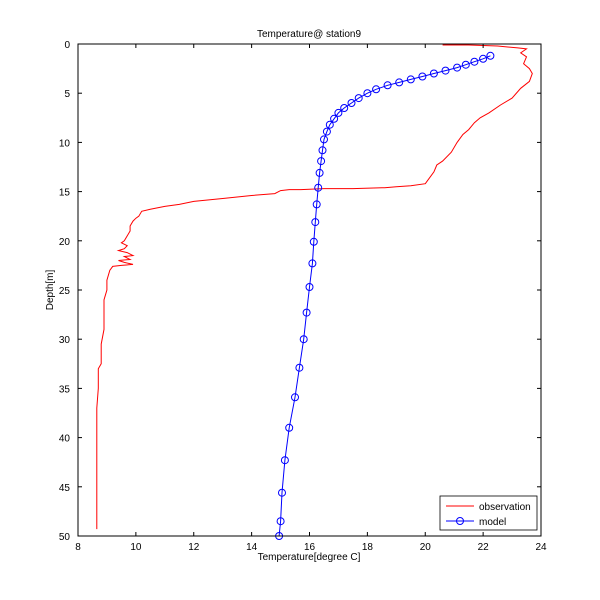 This screenshot has width=600, height=600. What do you see at coordinates (505, 507) in the screenshot?
I see `legend-observation-label: observation` at bounding box center [505, 507].